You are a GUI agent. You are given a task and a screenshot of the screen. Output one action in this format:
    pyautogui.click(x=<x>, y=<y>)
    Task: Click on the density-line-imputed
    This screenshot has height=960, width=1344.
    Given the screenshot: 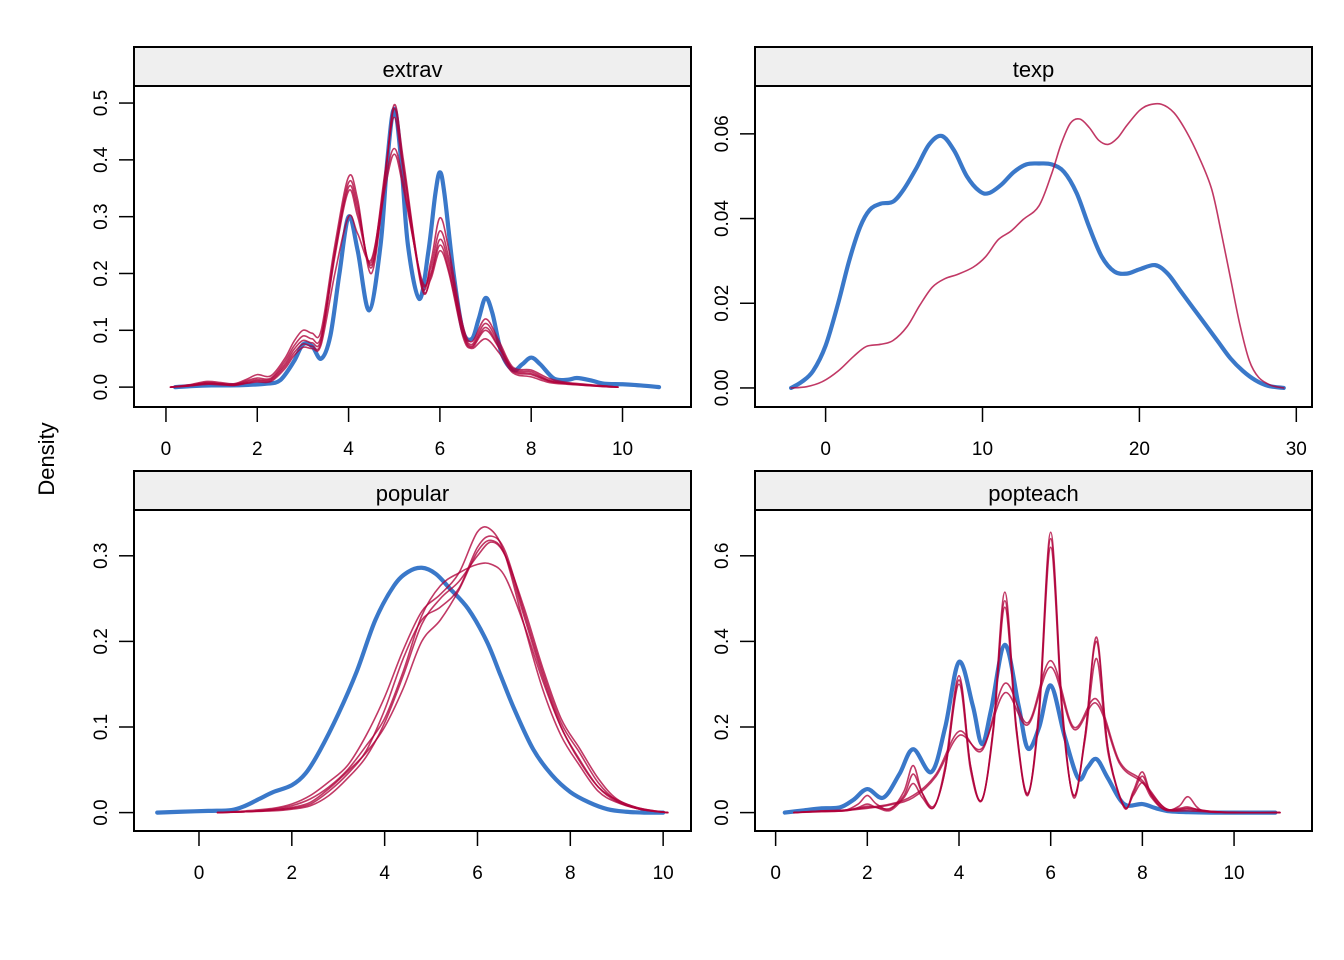 What is the action you would take?
    pyautogui.click(x=1037, y=245)
    